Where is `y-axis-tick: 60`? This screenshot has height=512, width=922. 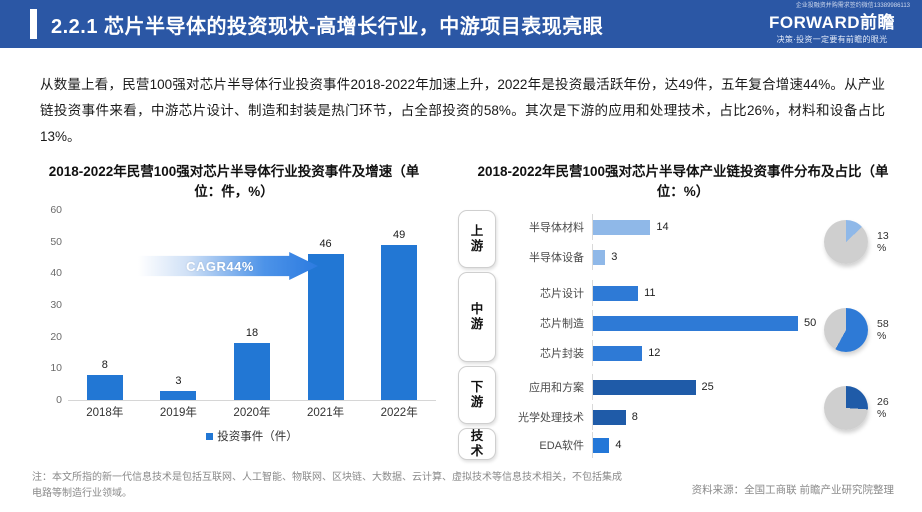
y-axis-tick: 60 is located at coordinates (56, 210).